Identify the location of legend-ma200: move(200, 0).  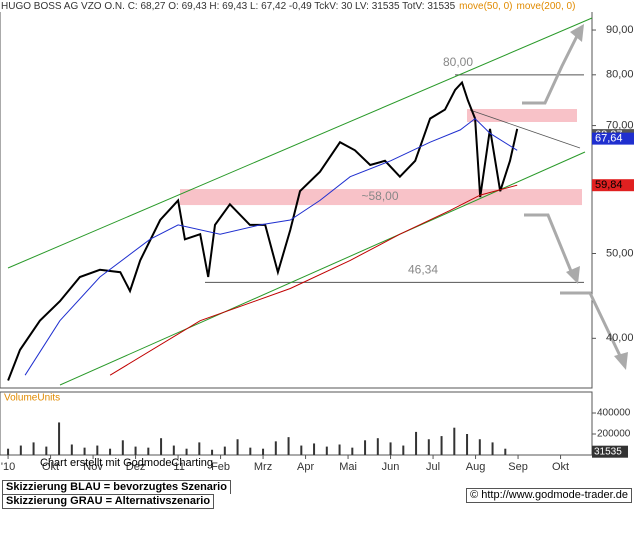
(546, 6).